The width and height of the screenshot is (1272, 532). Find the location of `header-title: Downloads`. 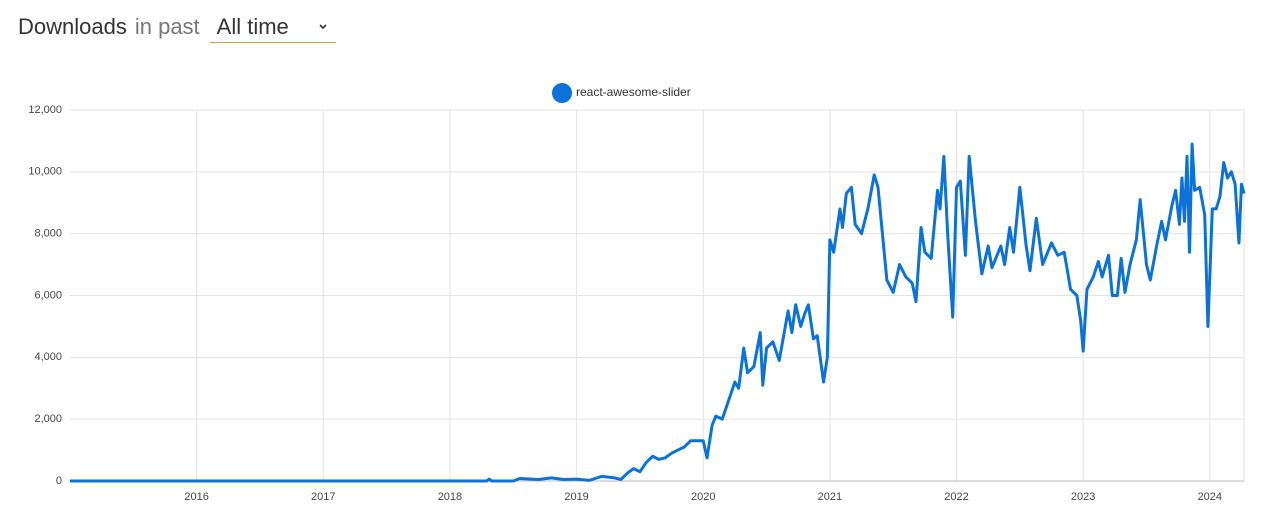

header-title: Downloads is located at coordinates (72, 26).